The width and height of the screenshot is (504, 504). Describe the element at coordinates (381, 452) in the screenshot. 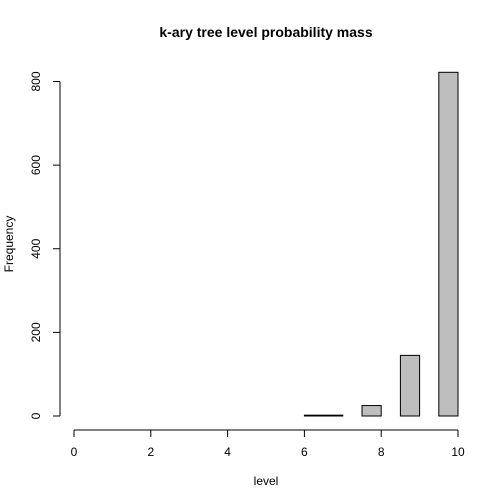

I see `x-tick-label-4: 8` at that location.